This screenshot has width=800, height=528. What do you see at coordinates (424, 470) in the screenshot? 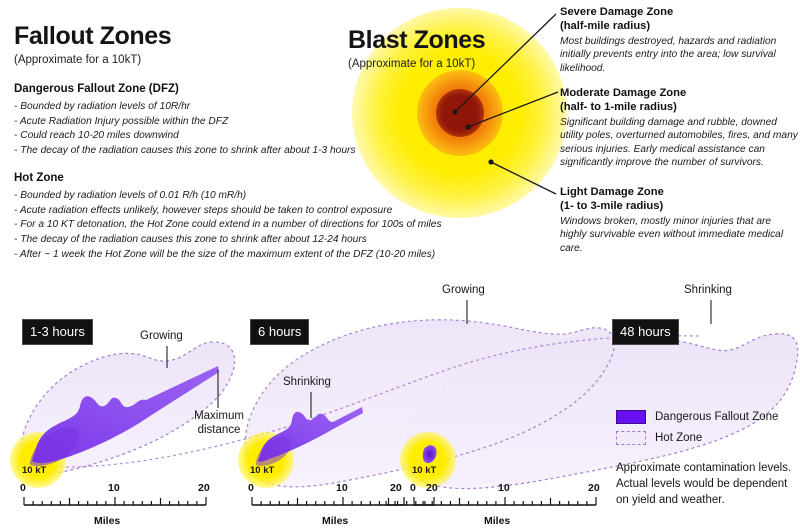
I see `ground-zero-label-3: 10 kT` at bounding box center [424, 470].